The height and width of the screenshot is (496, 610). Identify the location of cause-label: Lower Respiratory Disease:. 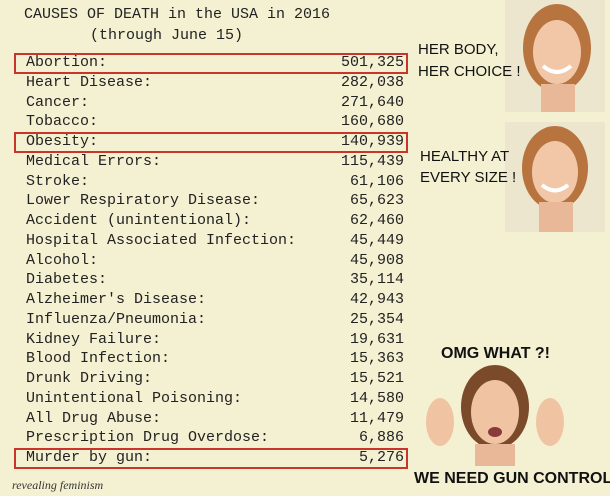
(143, 201).